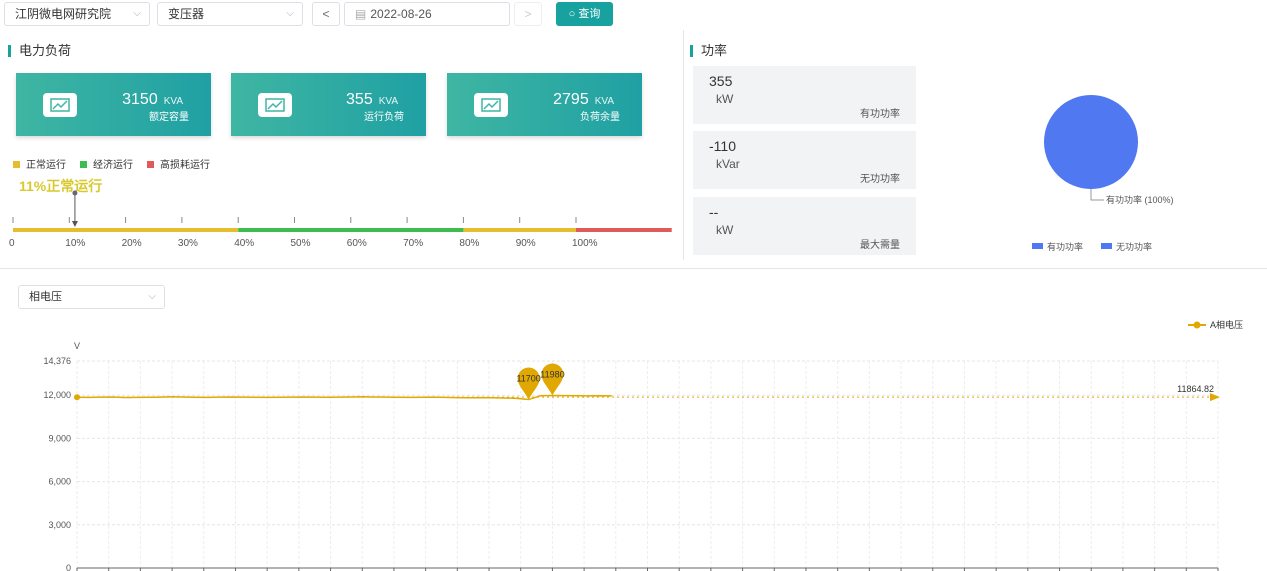 This screenshot has height=571, width=1267. I want to click on power-unit: kVar, so click(728, 164).